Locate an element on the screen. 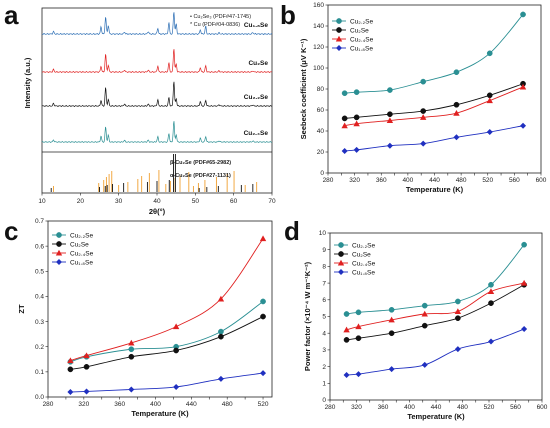  y-tick-label: 60 is located at coordinates (321, 110).